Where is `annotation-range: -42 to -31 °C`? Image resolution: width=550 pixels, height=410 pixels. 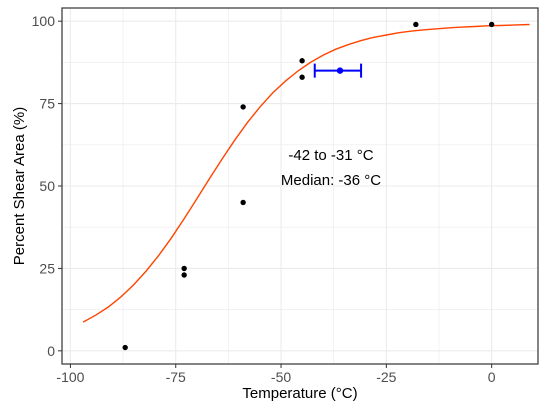 annotation-range: -42 to -31 °C is located at coordinates (330, 155).